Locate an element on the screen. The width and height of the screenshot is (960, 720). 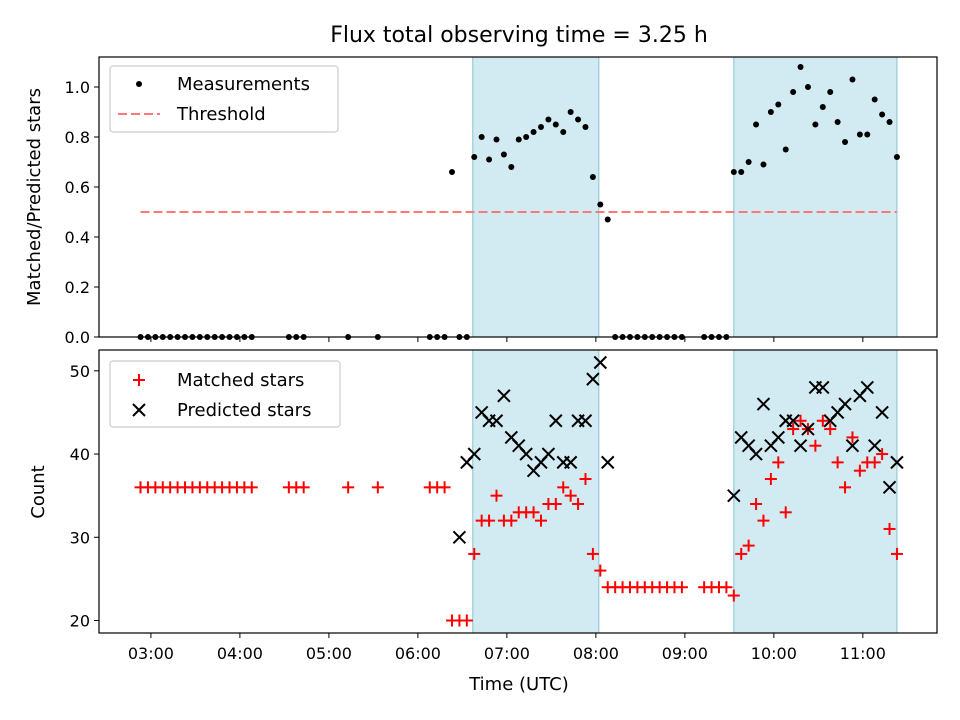
x-axis-label: Time (UTC) is located at coordinates (518, 684).